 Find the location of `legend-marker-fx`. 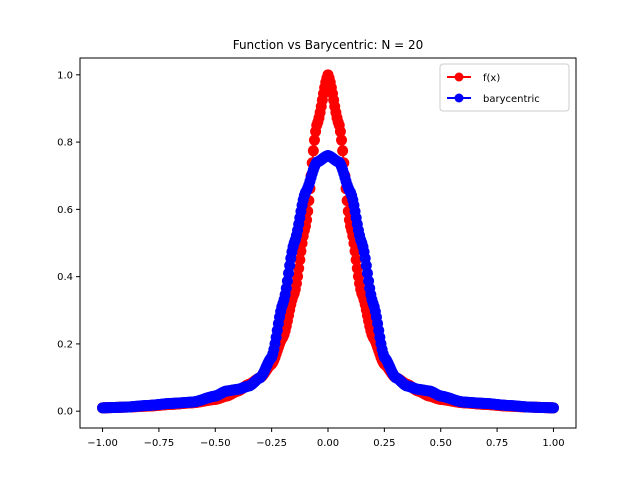

legend-marker-fx is located at coordinates (459, 77).